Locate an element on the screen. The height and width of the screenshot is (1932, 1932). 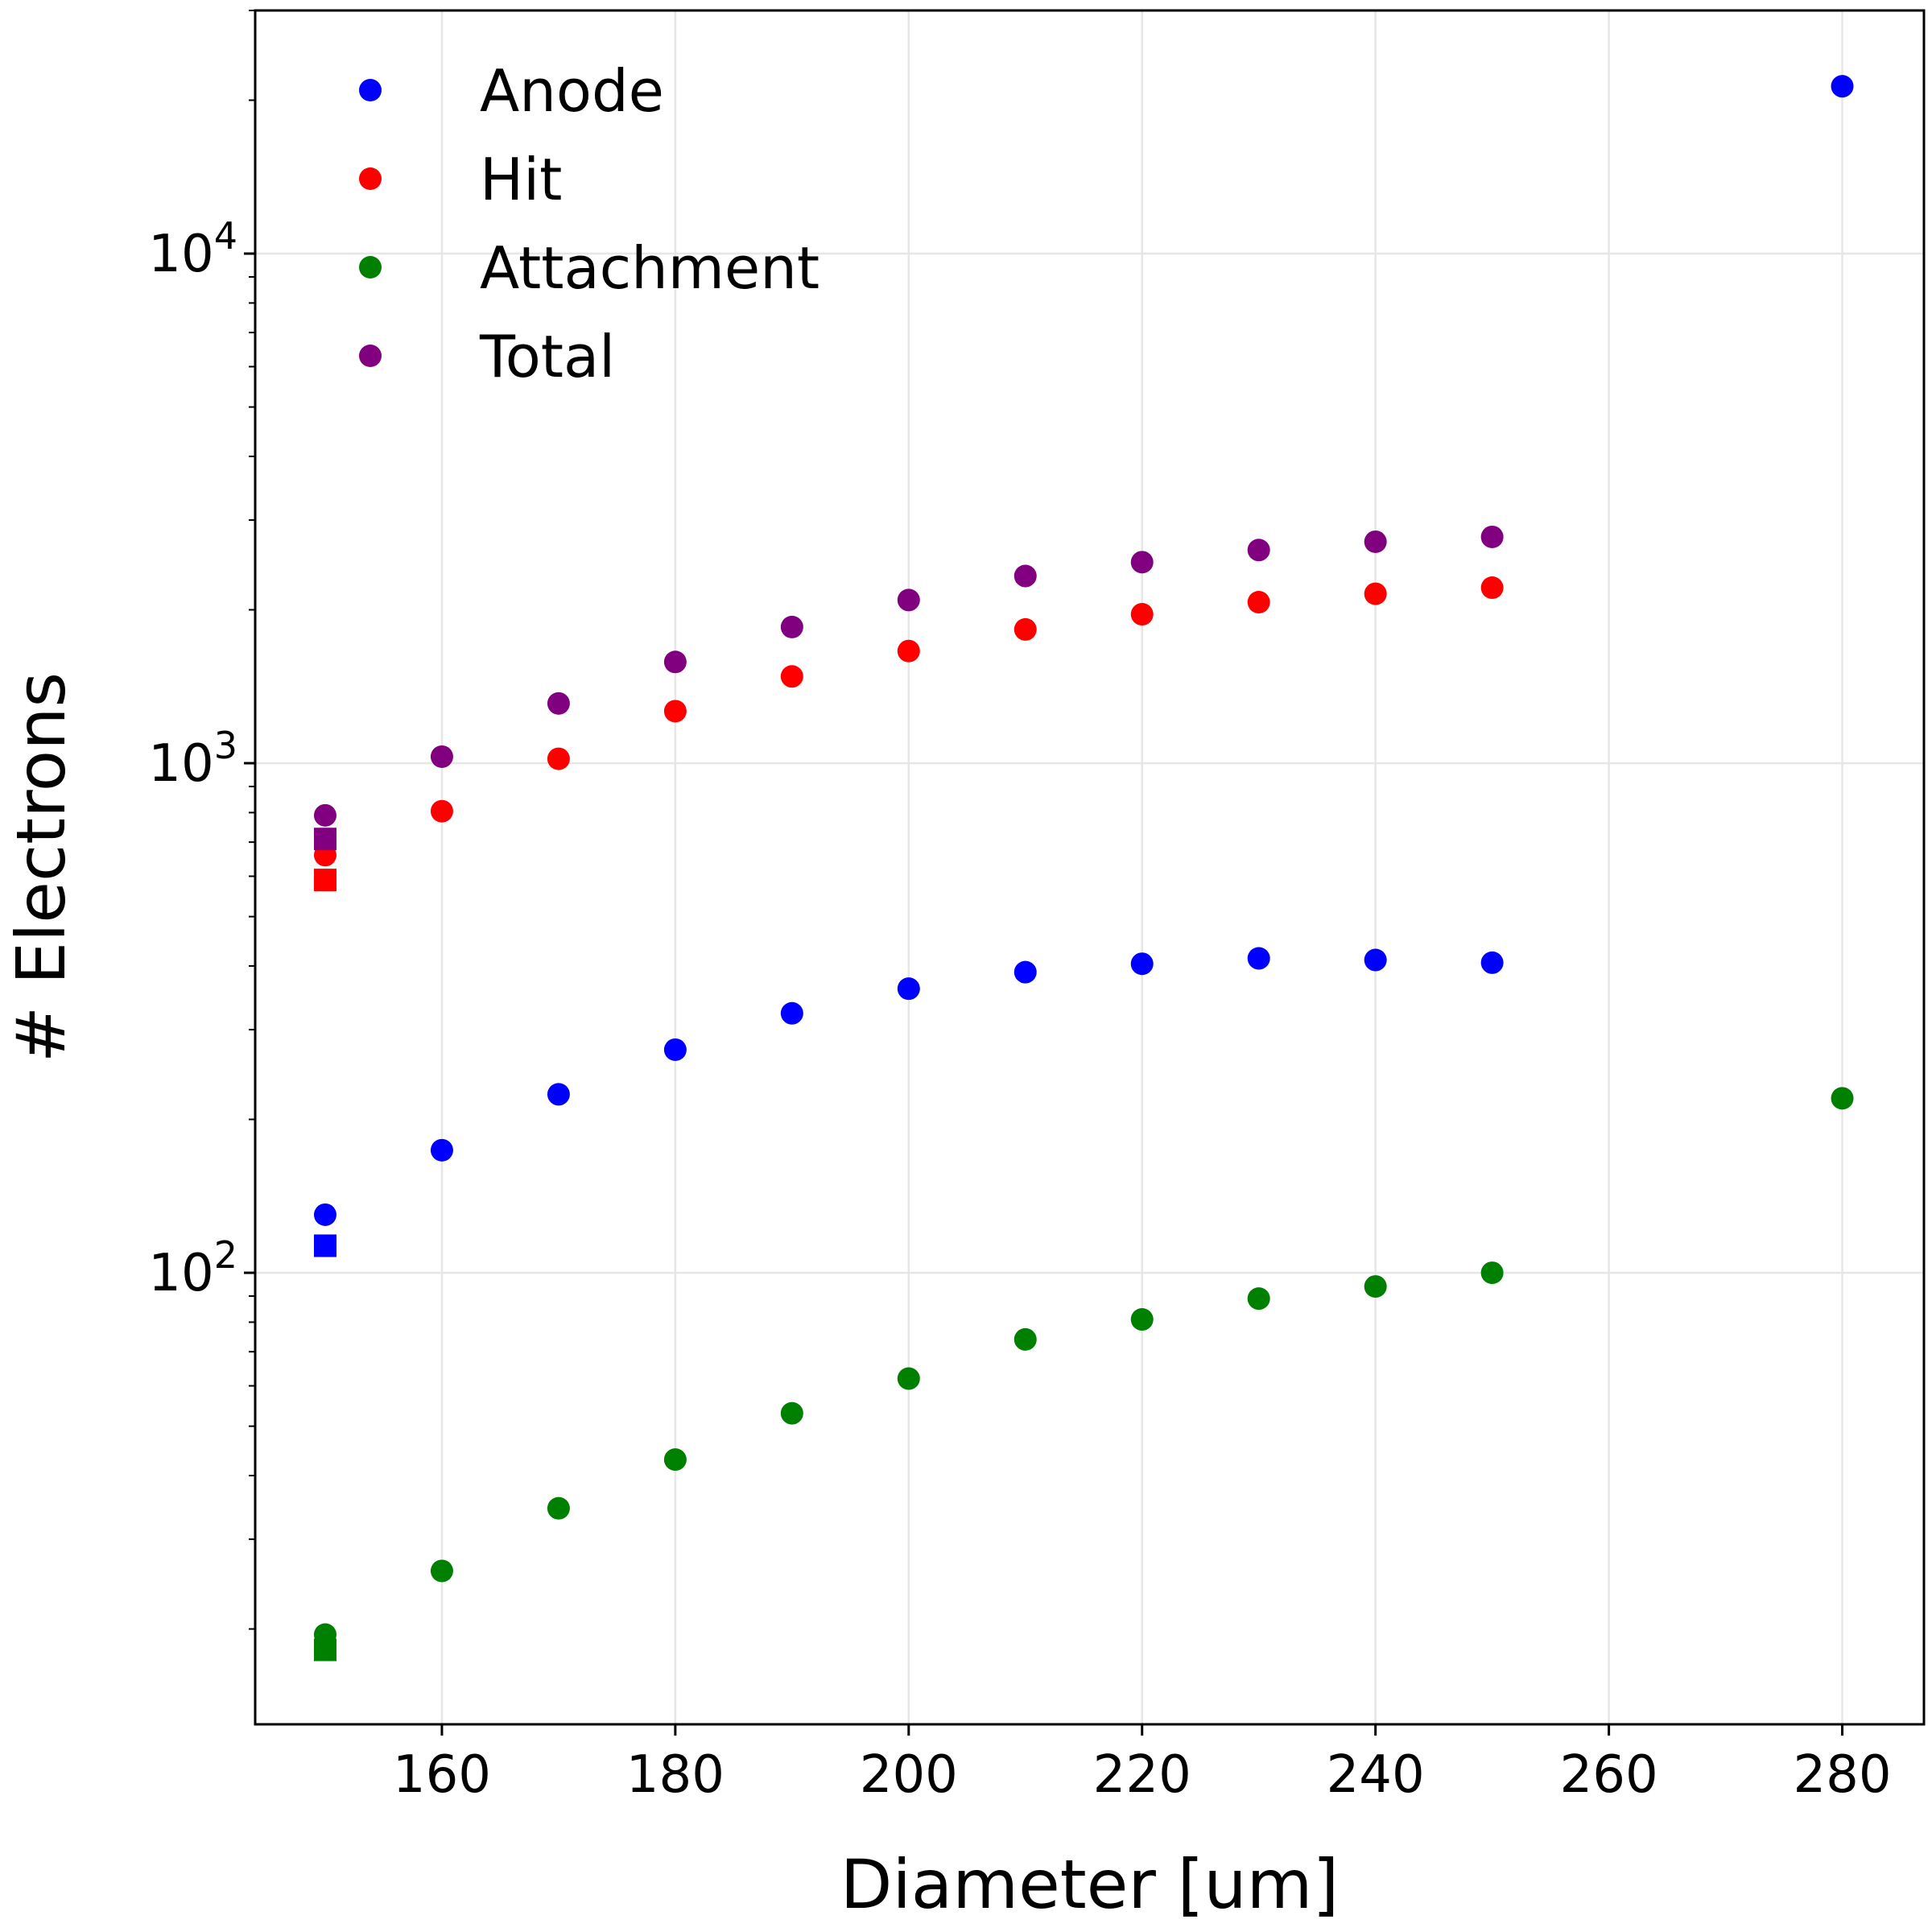
y-tick-label: 10⁴ is located at coordinates (192, 249).